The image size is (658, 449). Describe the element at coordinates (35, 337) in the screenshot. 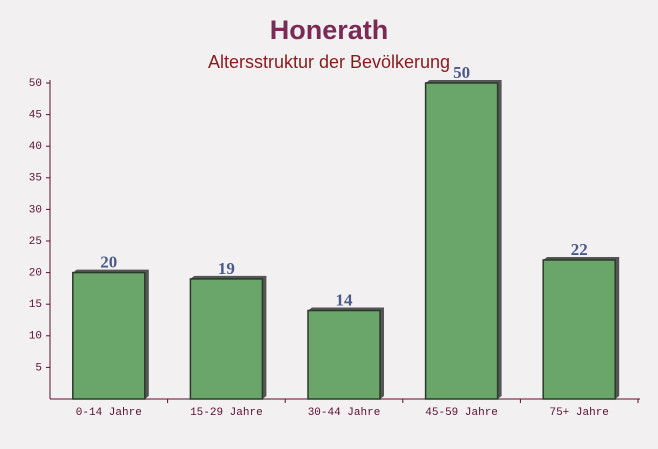

I see `y-tick-label: 10` at that location.